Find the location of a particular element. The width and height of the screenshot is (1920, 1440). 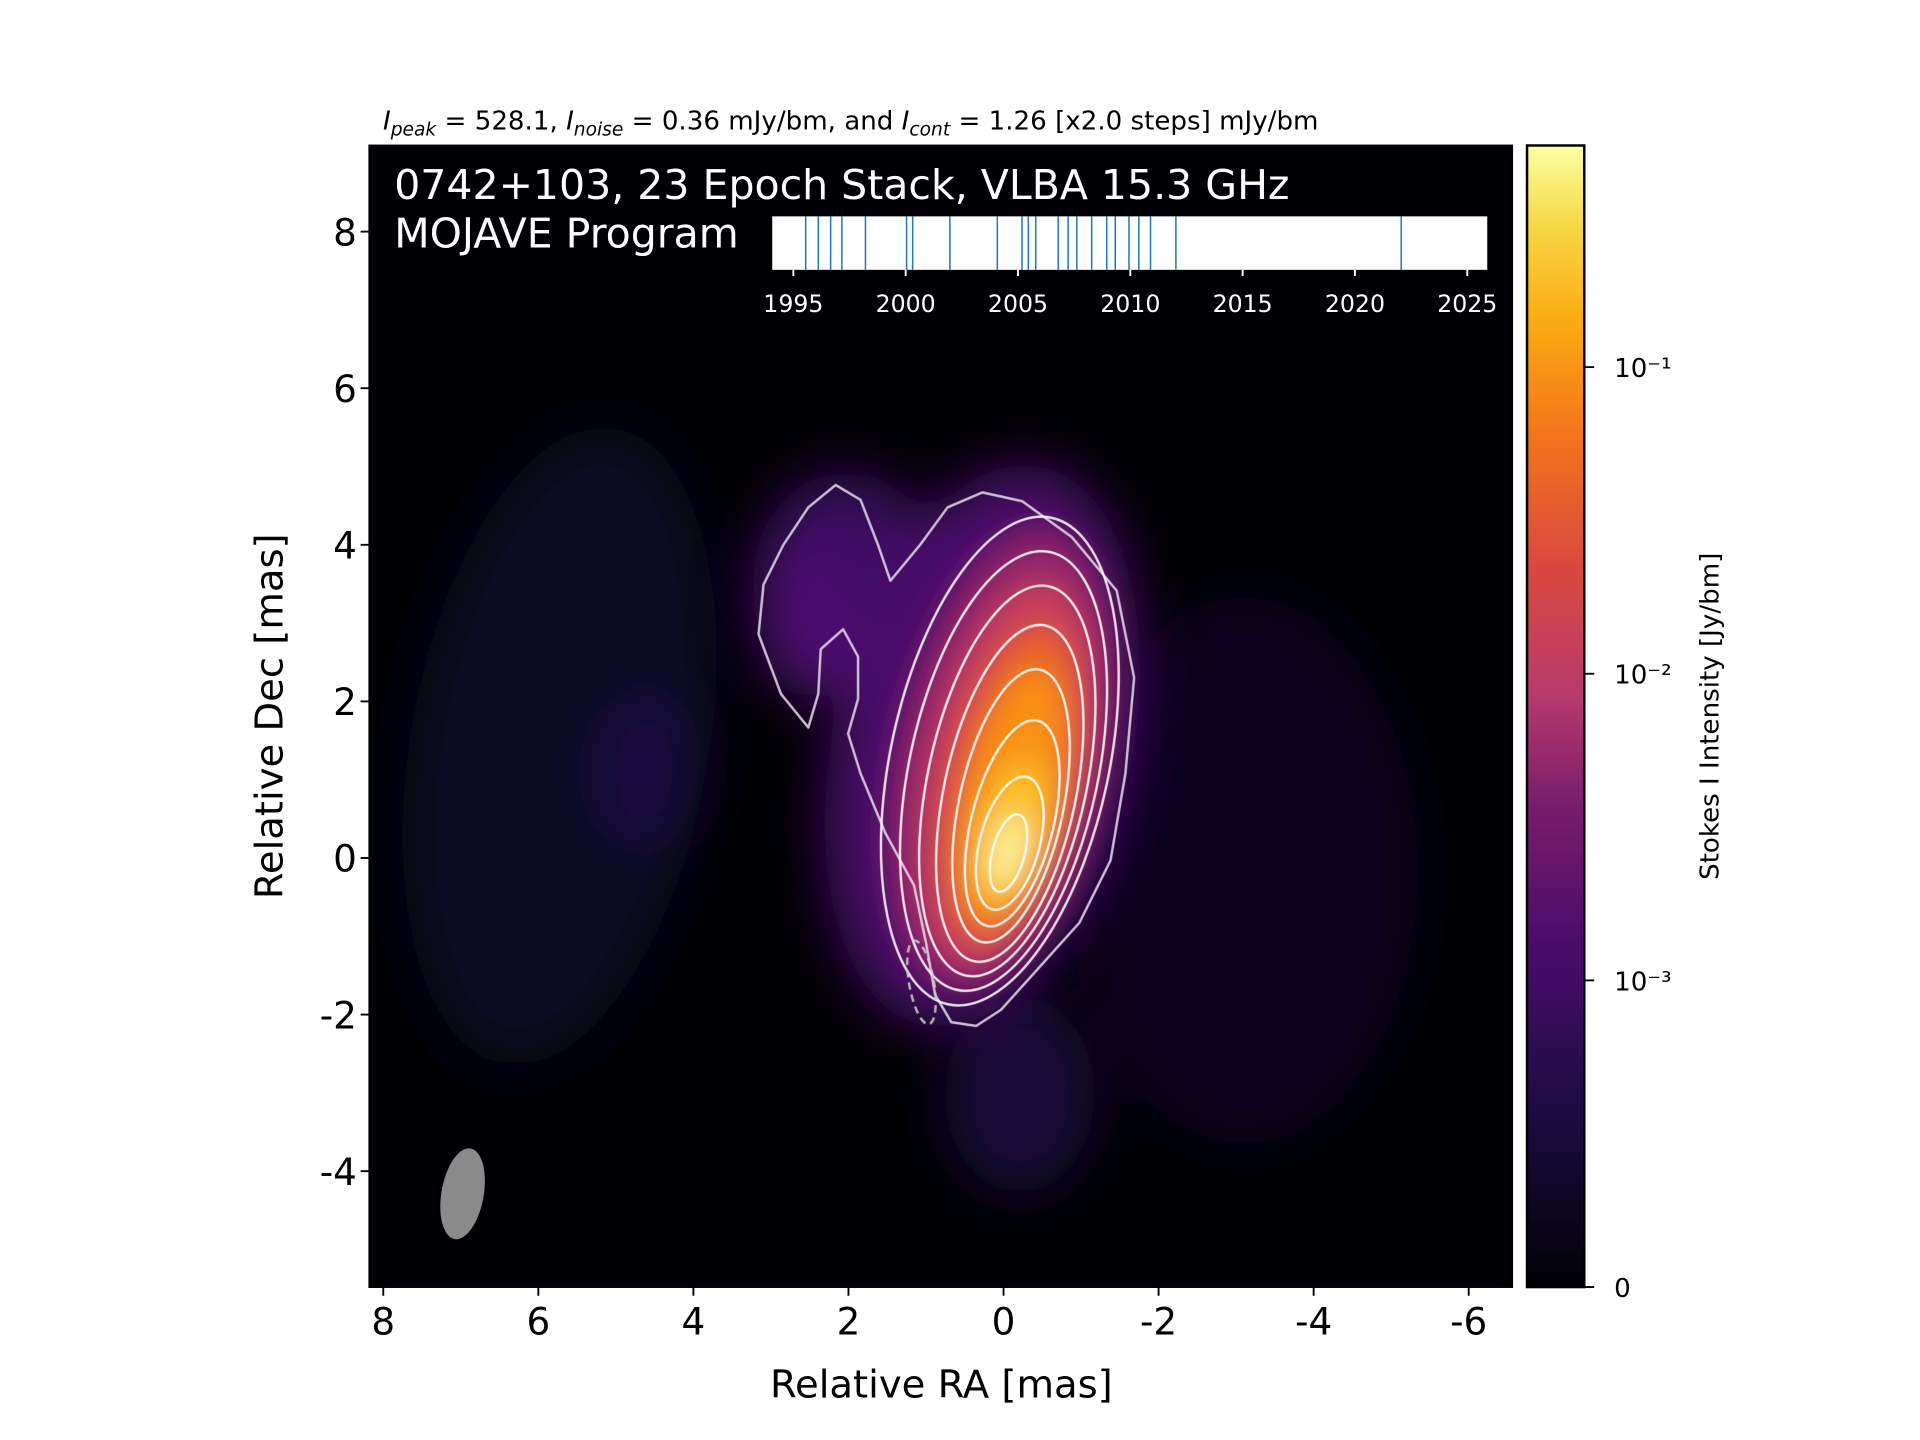

y-tick-label: 4 is located at coordinates (345, 545).